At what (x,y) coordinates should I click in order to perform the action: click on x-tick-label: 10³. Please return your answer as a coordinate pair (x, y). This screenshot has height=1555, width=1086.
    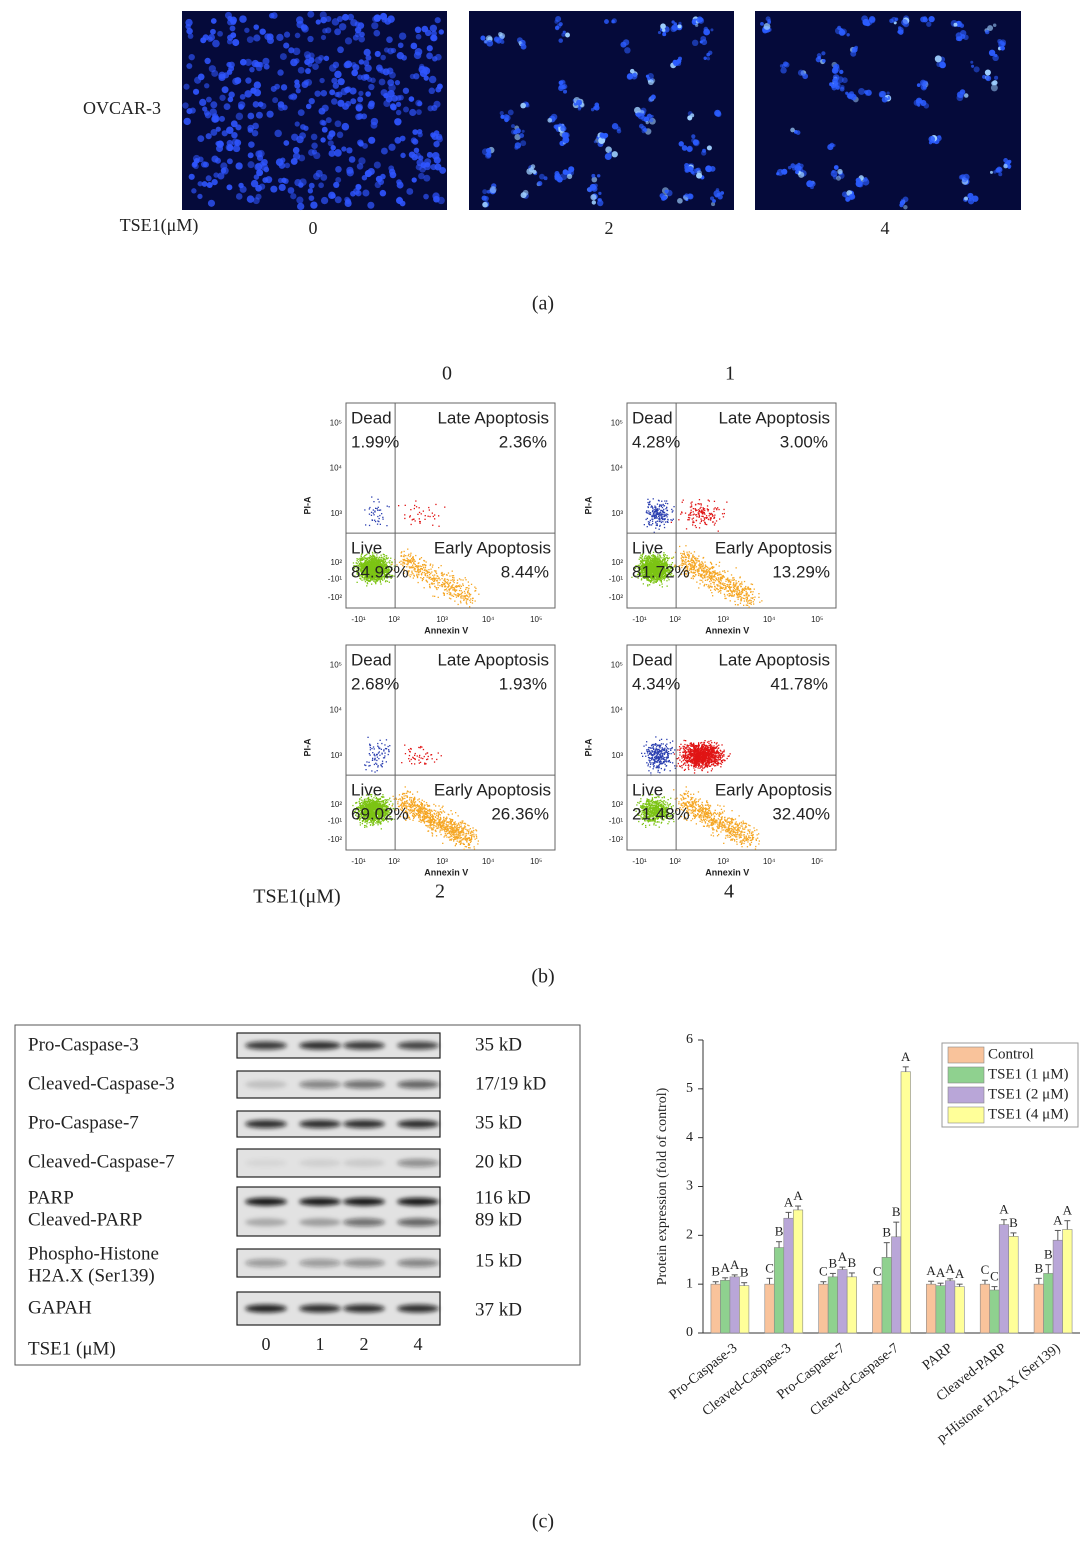
    Looking at the image, I should click on (442, 619).